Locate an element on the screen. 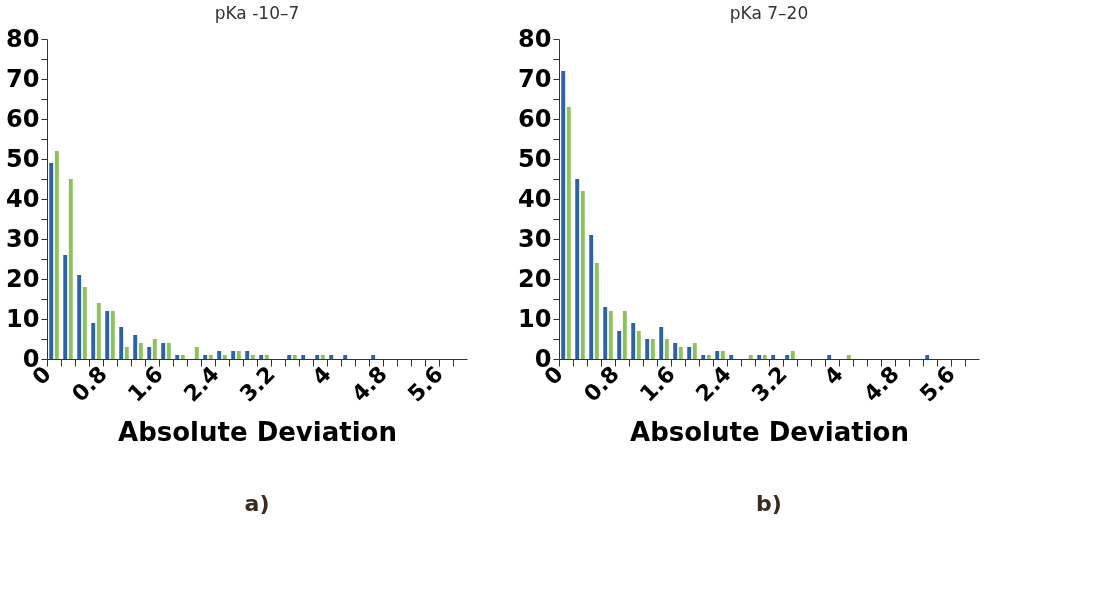 The image size is (1115, 605). text: a) is located at coordinates (257, 503).